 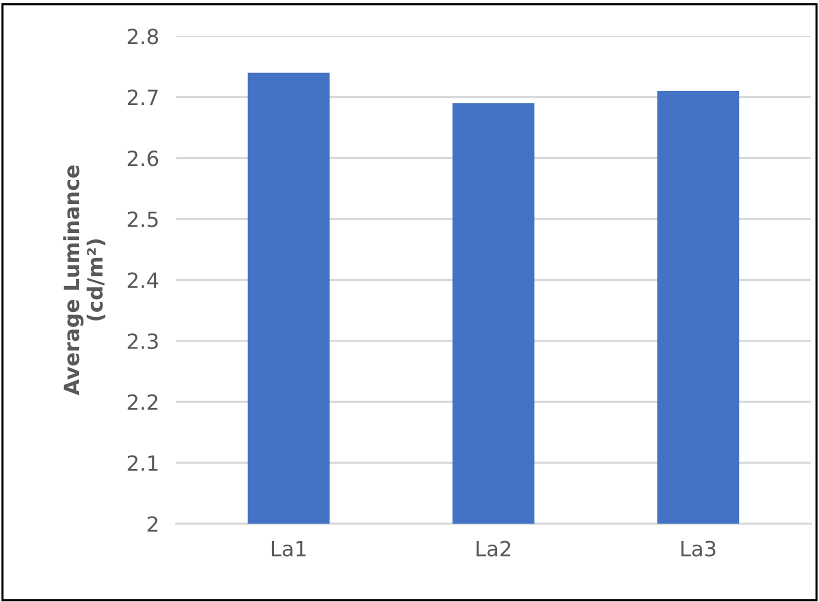 What do you see at coordinates (143, 36) in the screenshot?
I see `y-tick-label: 2.8` at bounding box center [143, 36].